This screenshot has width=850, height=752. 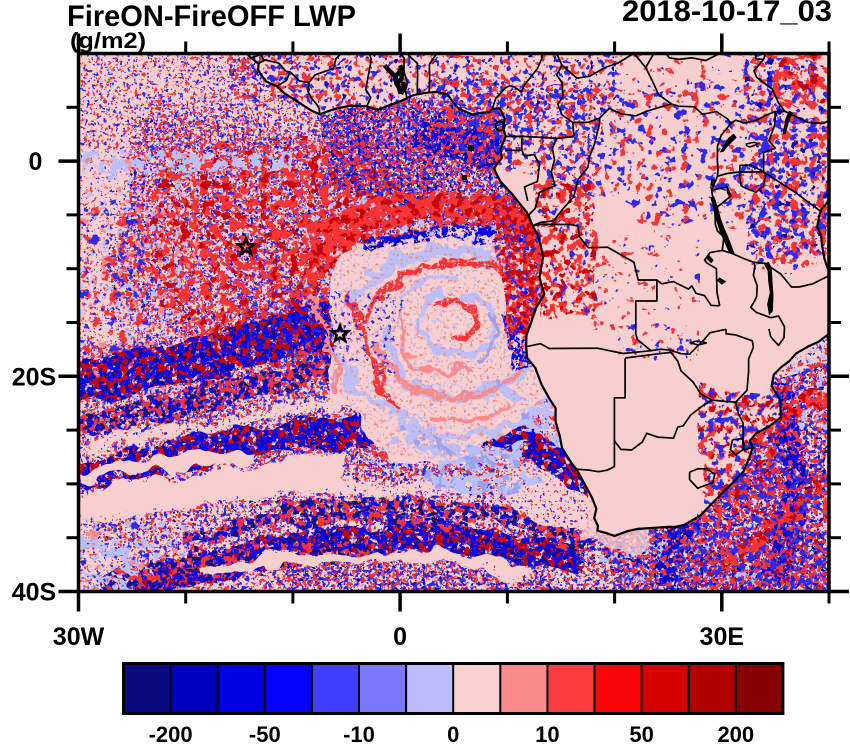 What do you see at coordinates (722, 637) in the screenshot?
I see `svg-text: 30E` at bounding box center [722, 637].